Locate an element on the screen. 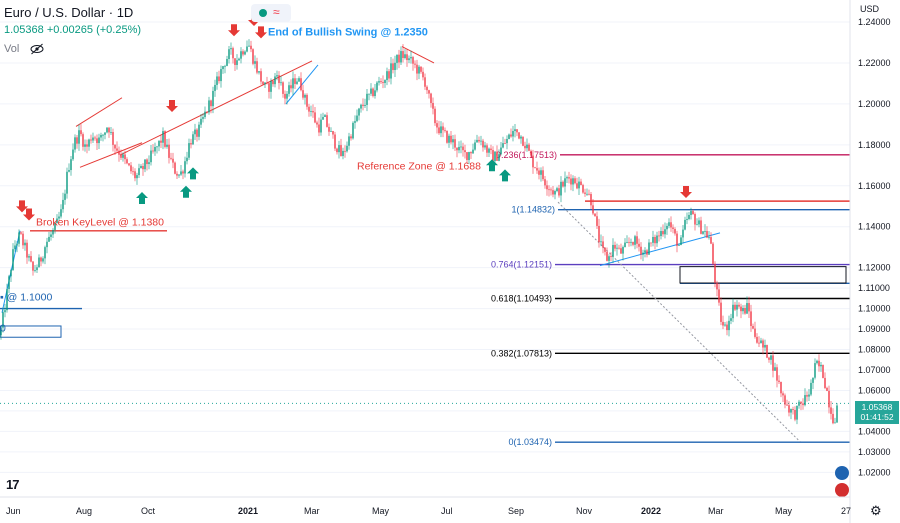 The image size is (900, 523). down-arrow-icon is located at coordinates (172, 106).